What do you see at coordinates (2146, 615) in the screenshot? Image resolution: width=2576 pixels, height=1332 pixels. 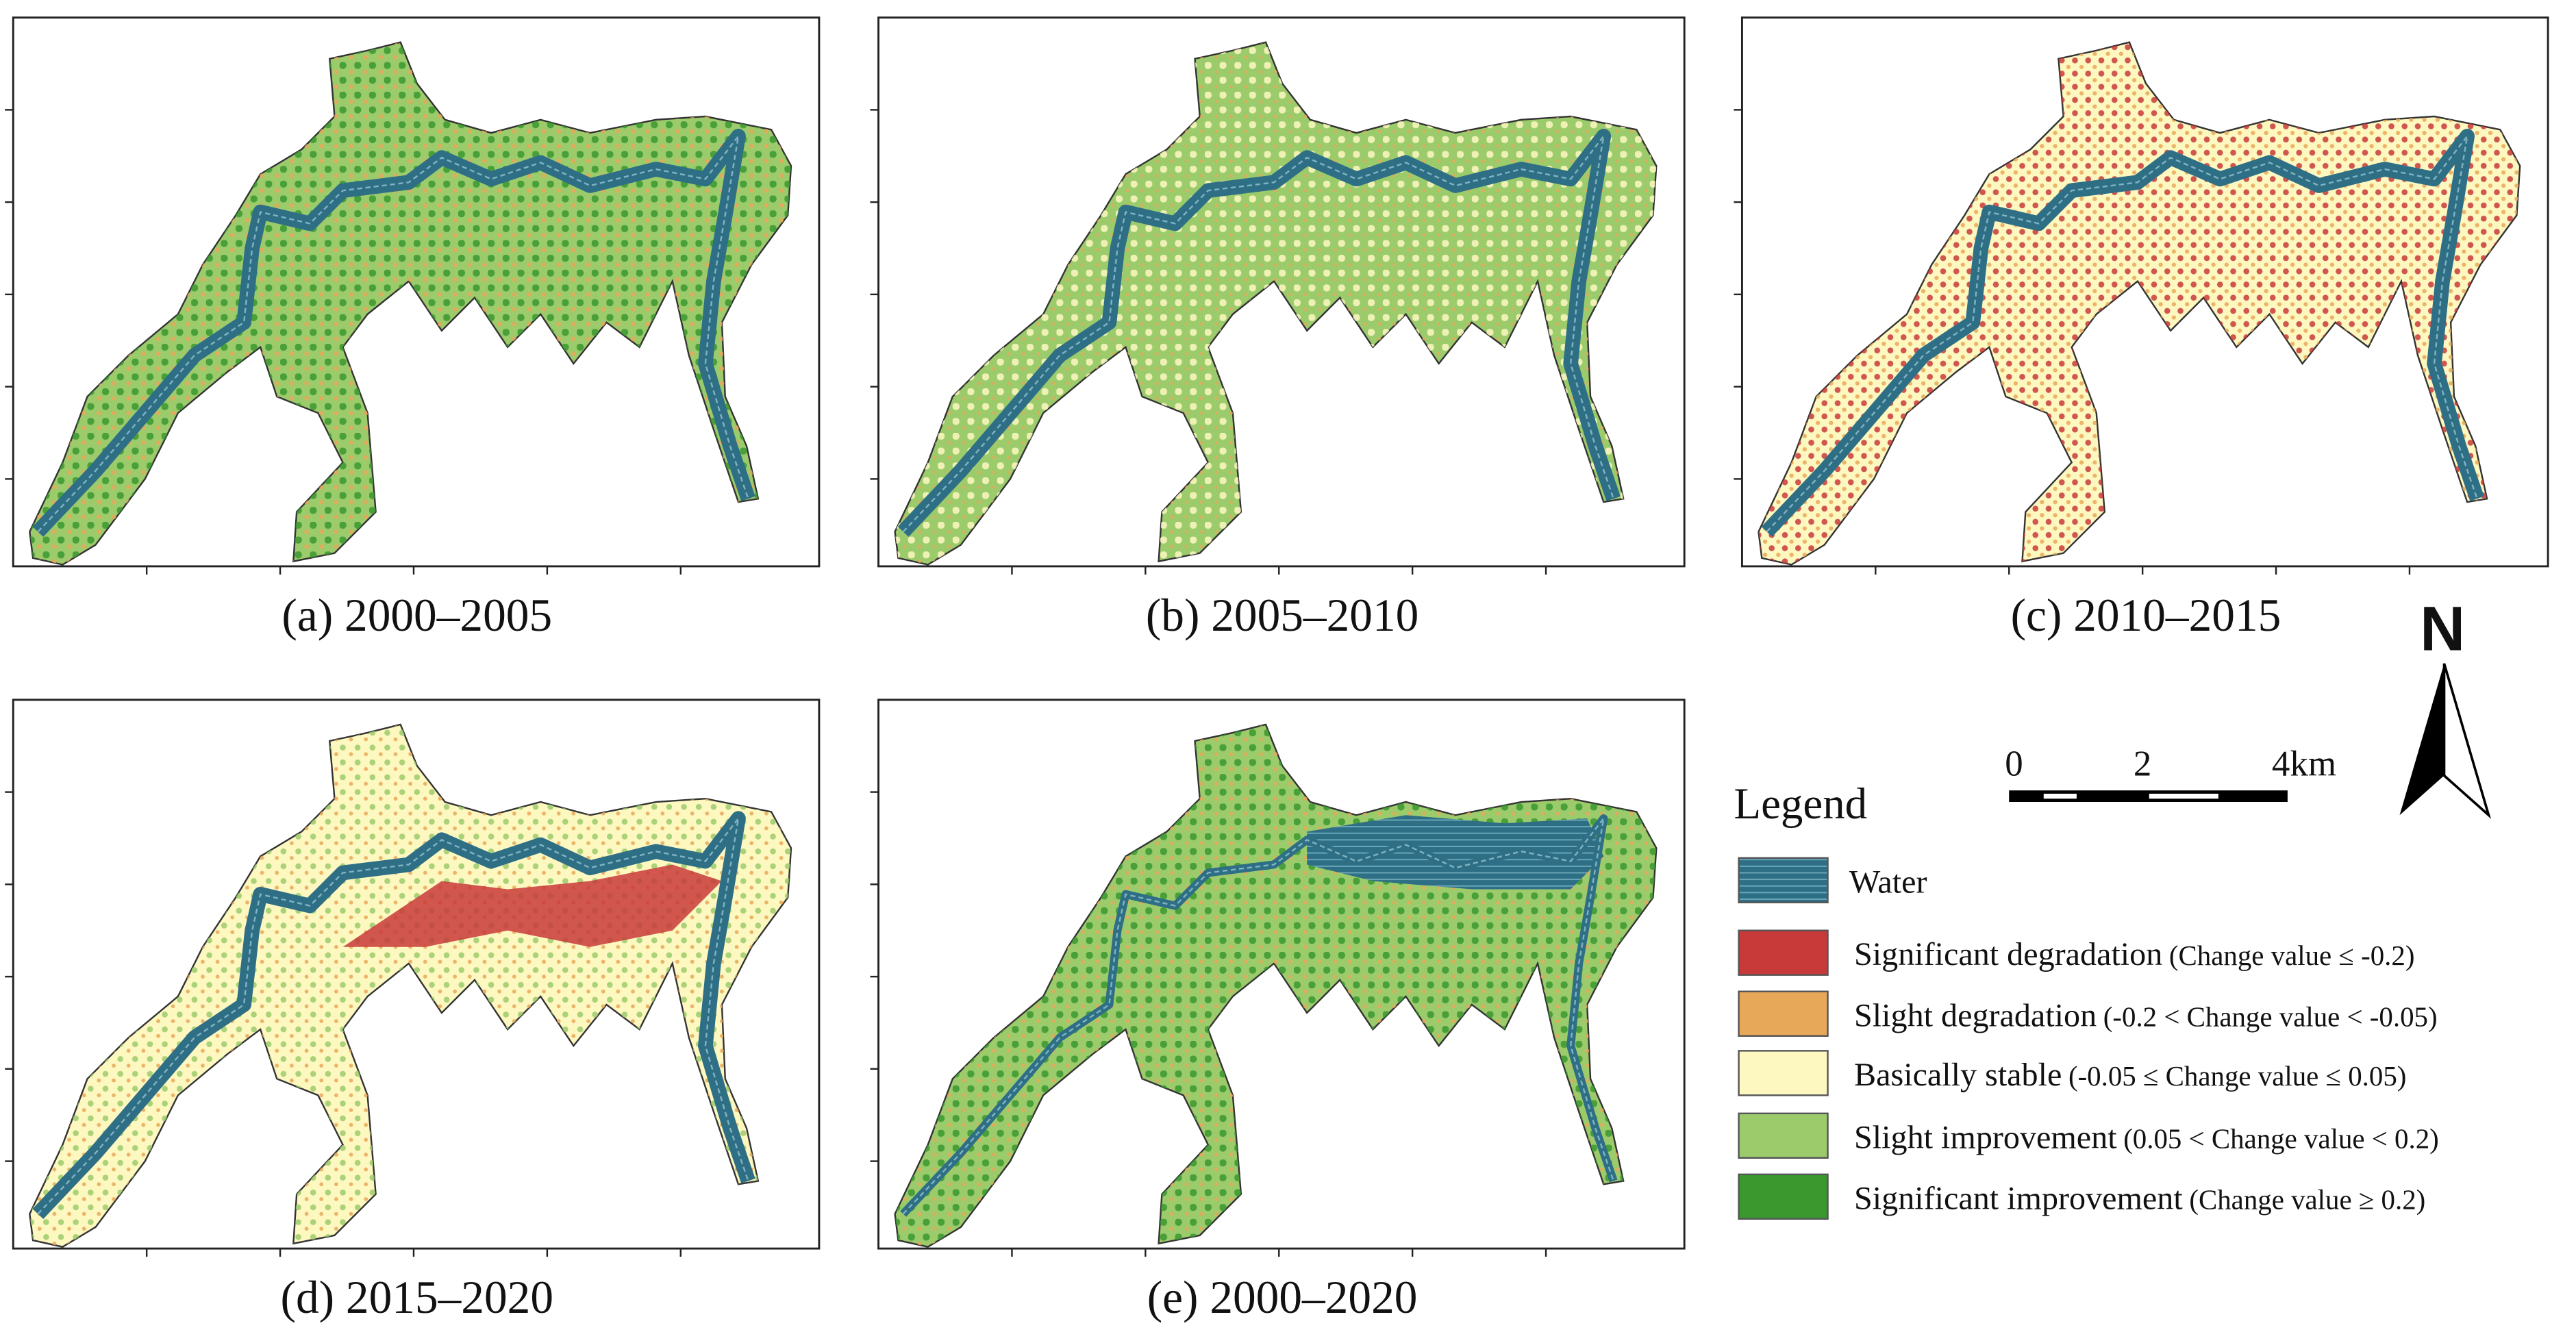 I see `panel-caption: (c) 2010–2015` at bounding box center [2146, 615].